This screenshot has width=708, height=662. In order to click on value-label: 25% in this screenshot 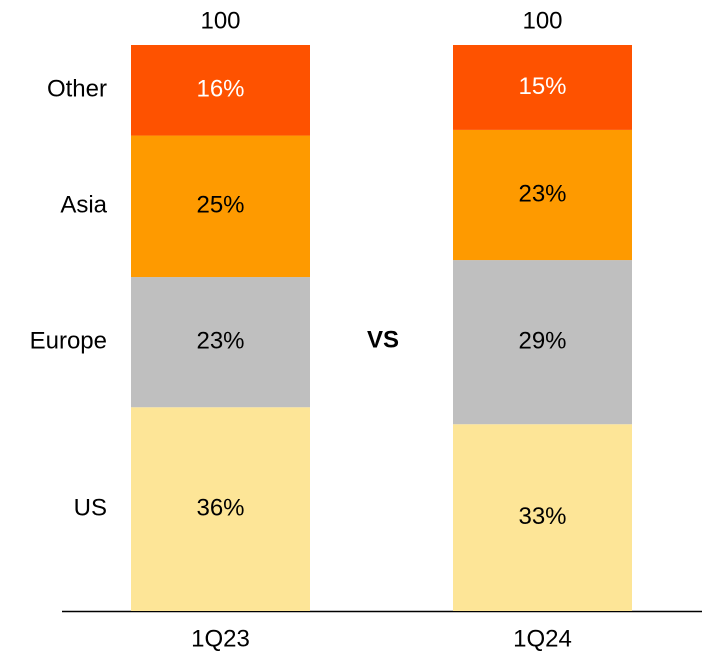, I will do `click(220, 205)`.